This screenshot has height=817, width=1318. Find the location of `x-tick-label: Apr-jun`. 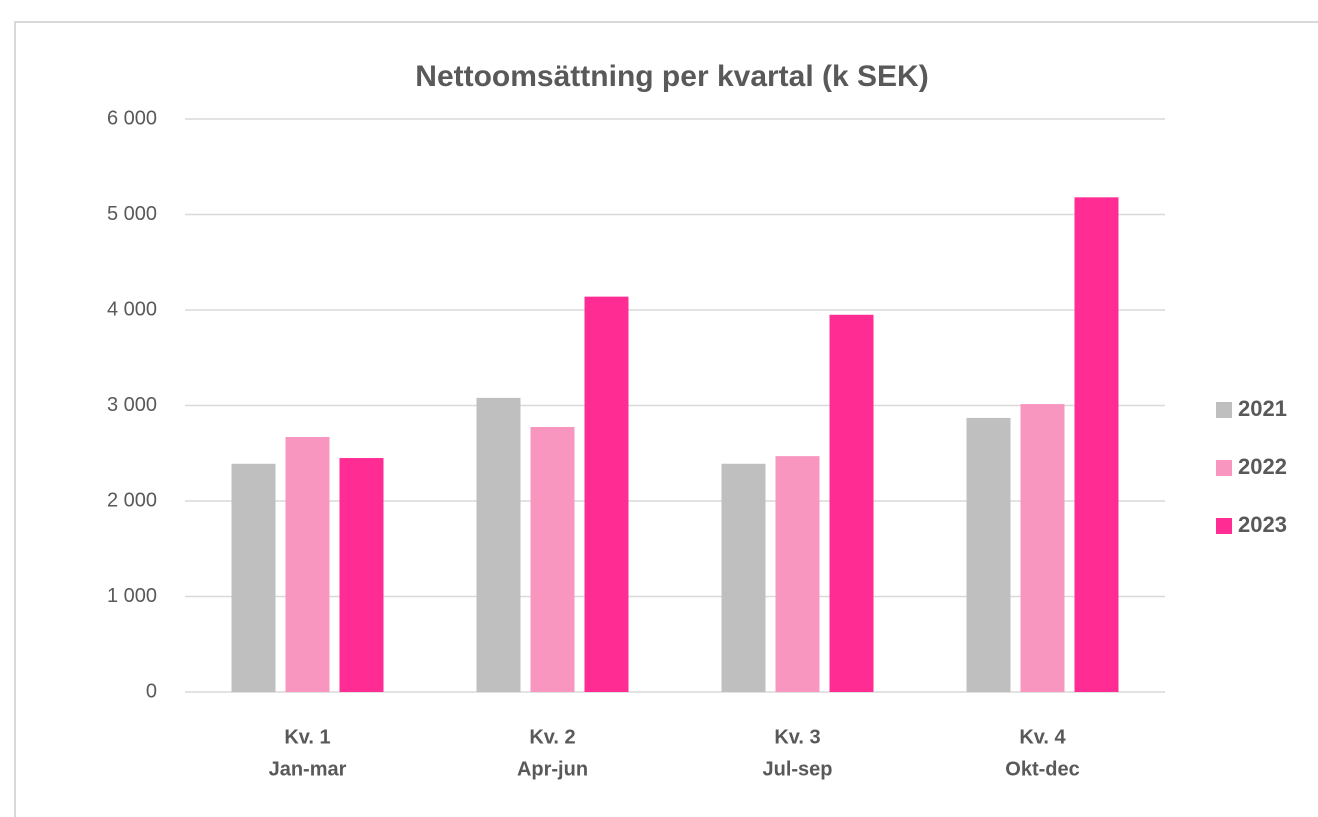

x-tick-label: Apr-jun is located at coordinates (552, 769).